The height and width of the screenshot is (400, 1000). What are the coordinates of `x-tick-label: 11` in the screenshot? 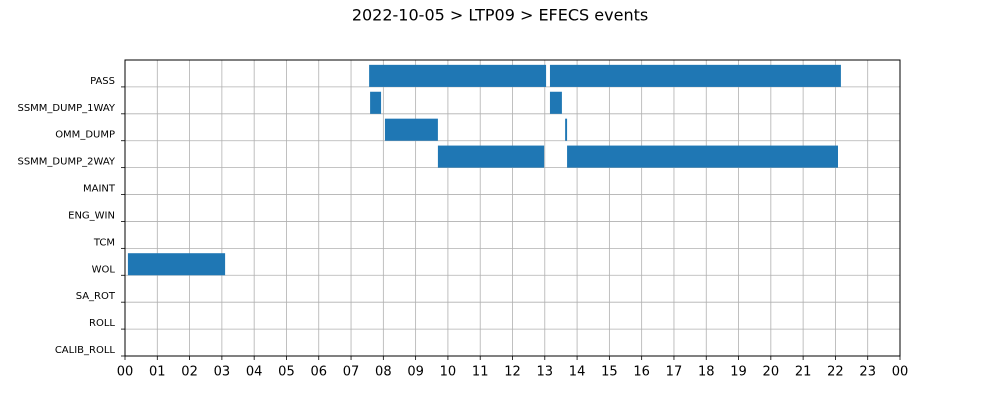 It's located at (480, 372).